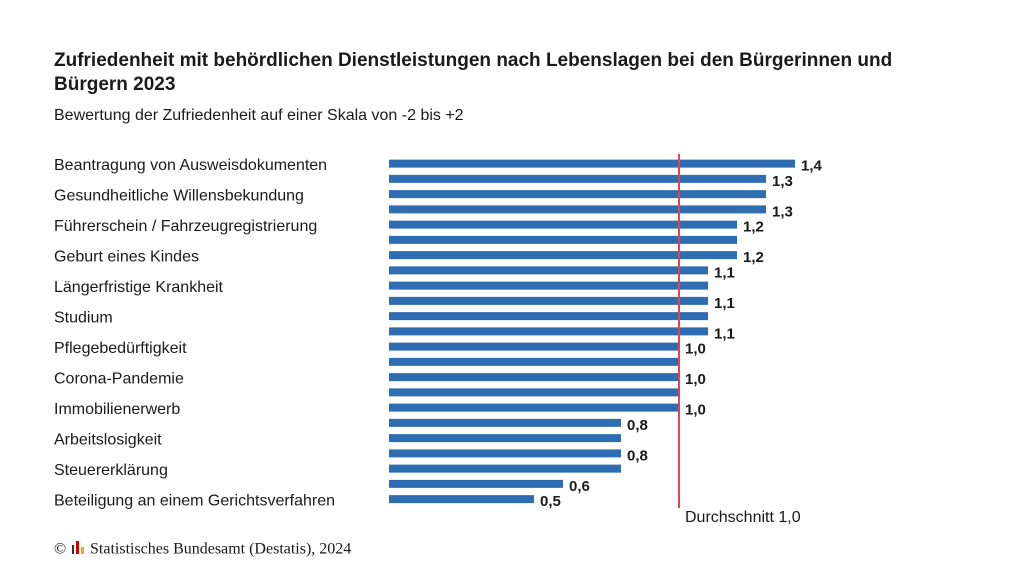 The image size is (1024, 576). I want to click on category-label: Geburt eines Kindes, so click(126, 256).